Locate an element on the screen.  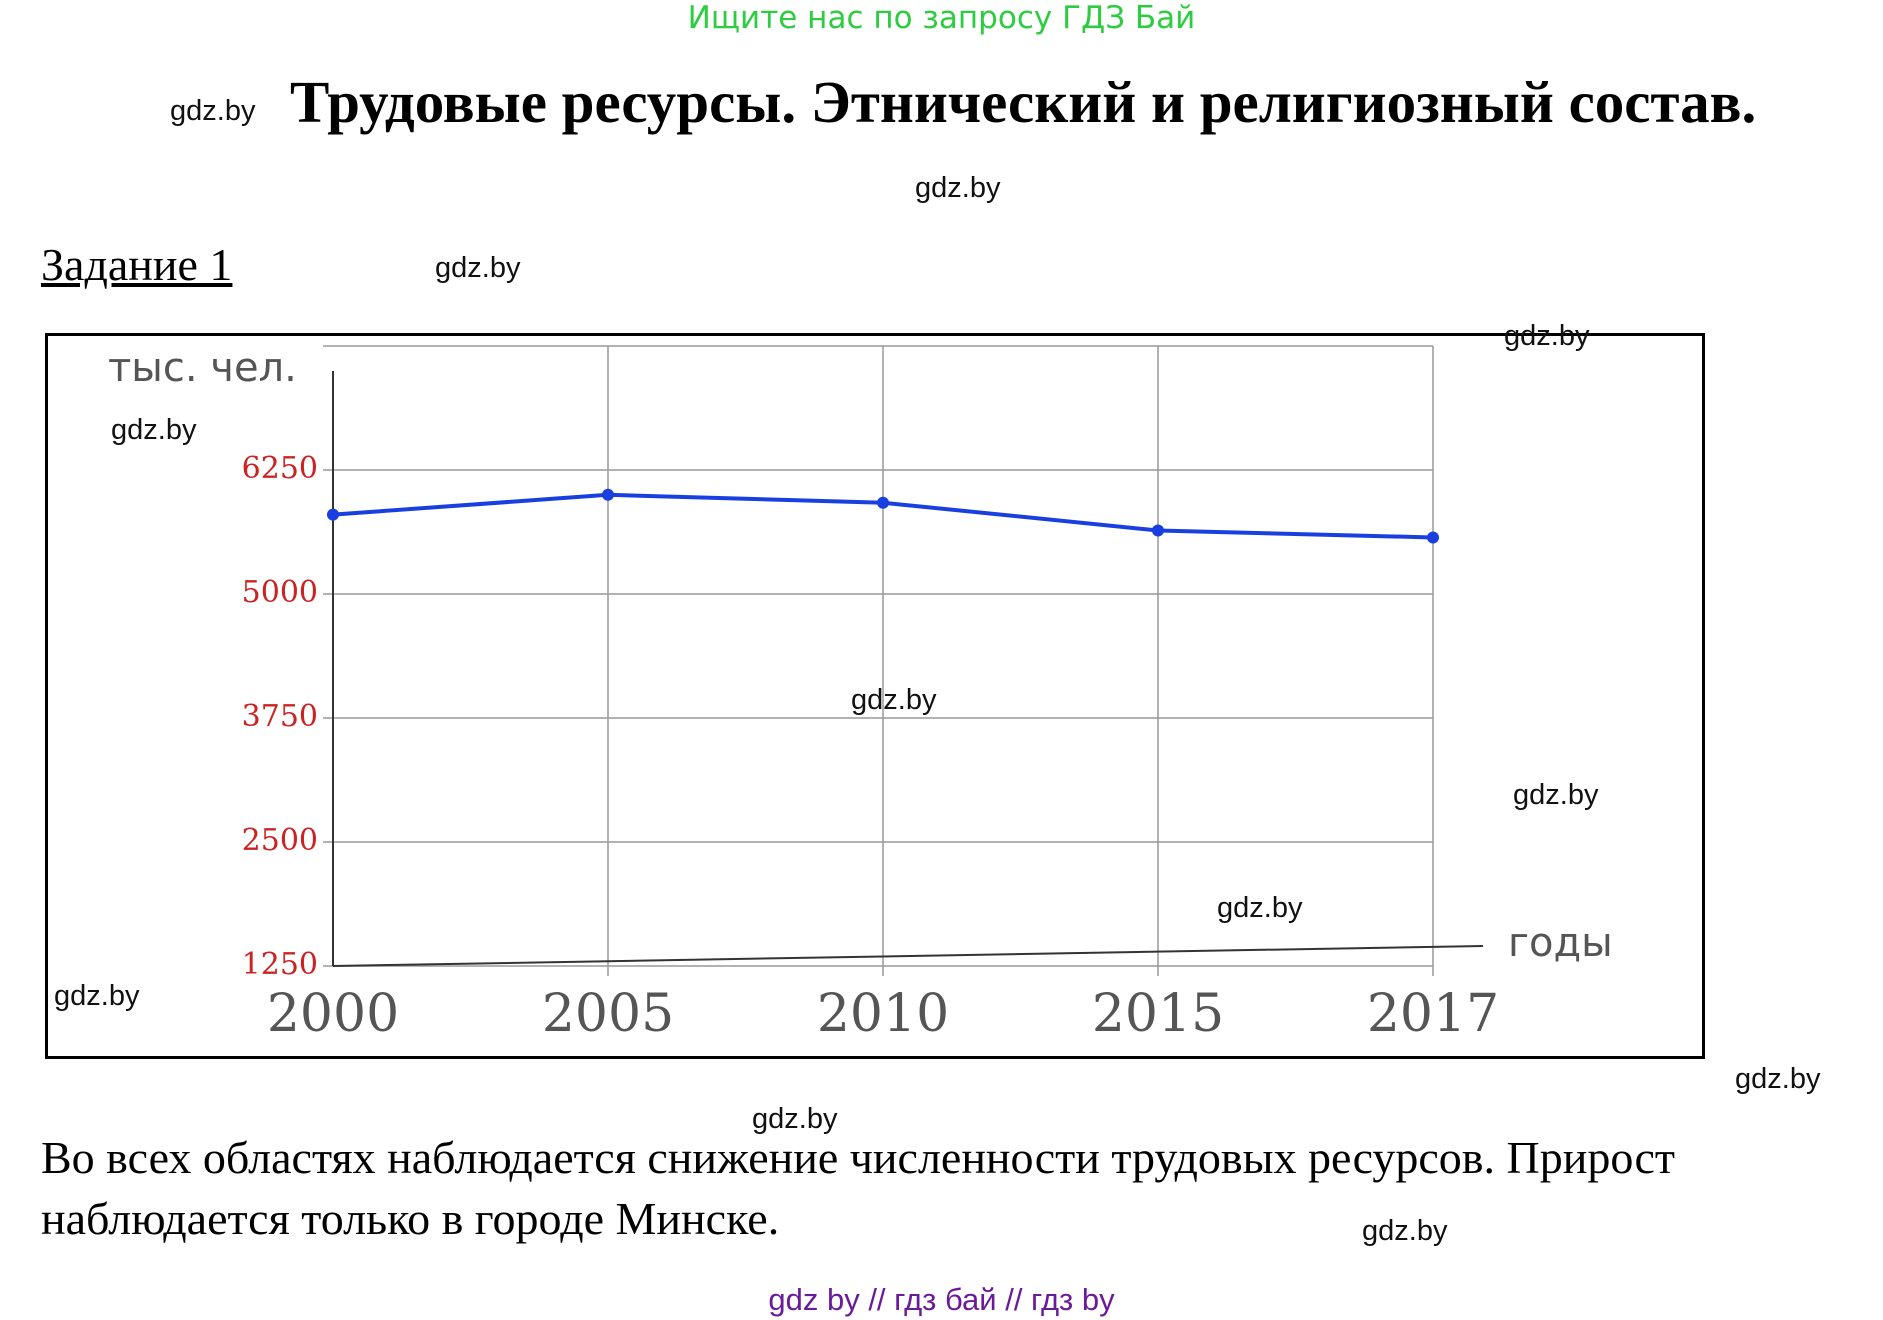
x-tick-label: 2000 is located at coordinates (333, 1014).